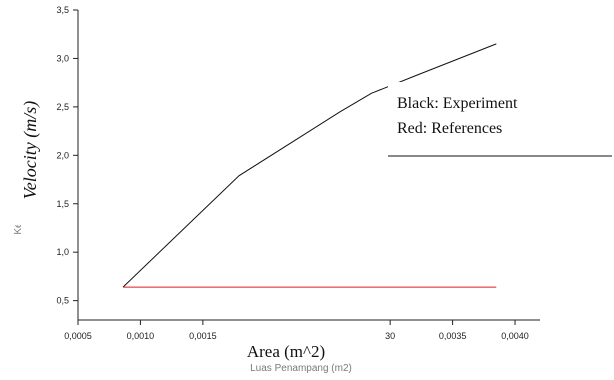 This screenshot has height=380, width=614. Describe the element at coordinates (296, 330) in the screenshot. I see `x-axis-ticks: 0,0005 0,0010 0,0015 30 0,0035 0,0040` at that location.